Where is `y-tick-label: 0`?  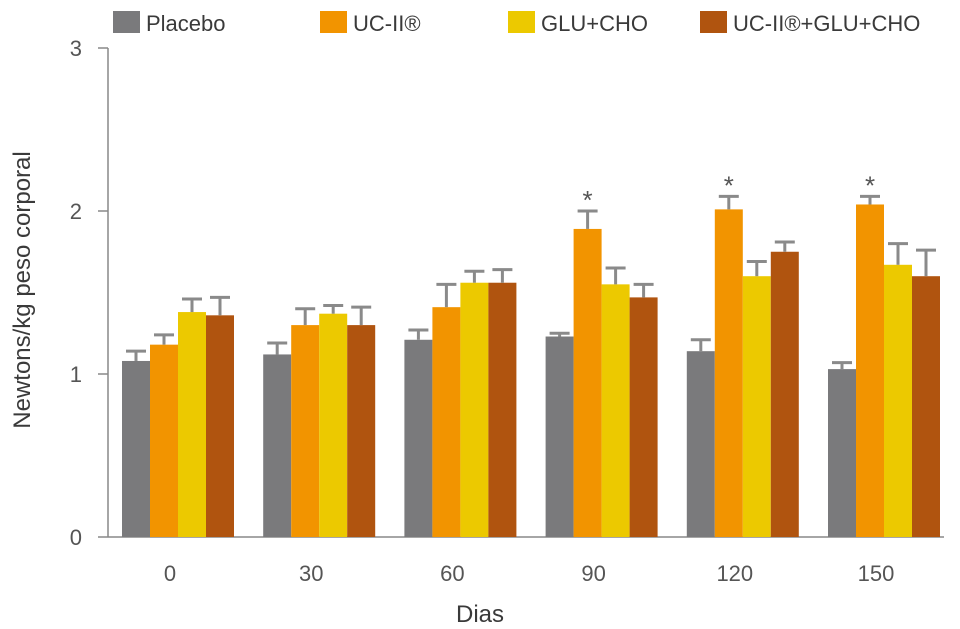
y-tick-label: 0 is located at coordinates (76, 537).